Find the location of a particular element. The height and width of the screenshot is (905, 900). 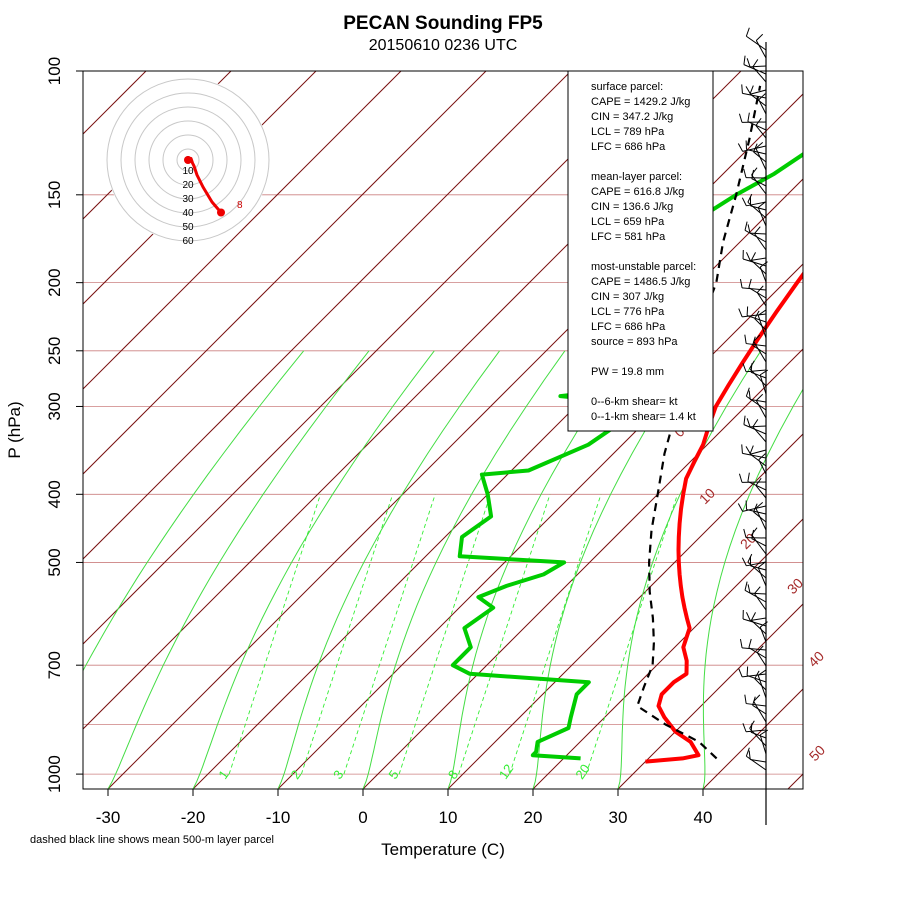

y-tick-label: 250 is located at coordinates (54, 351).